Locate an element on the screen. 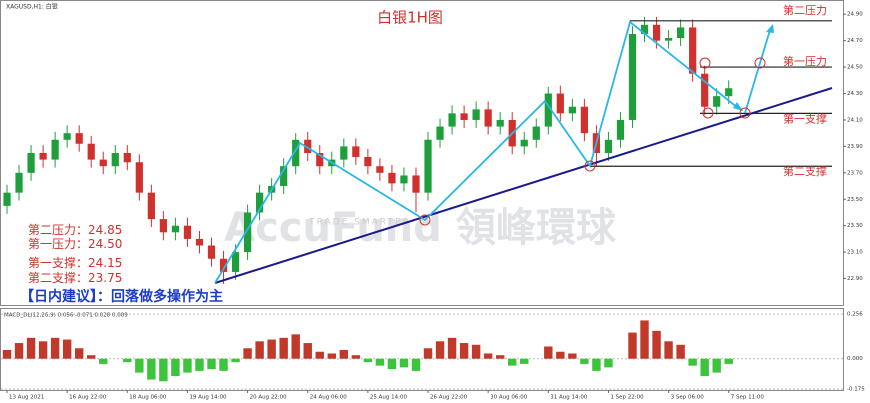 The height and width of the screenshot is (403, 870). x-tick-label: 1 Sep 22:00 is located at coordinates (627, 398).